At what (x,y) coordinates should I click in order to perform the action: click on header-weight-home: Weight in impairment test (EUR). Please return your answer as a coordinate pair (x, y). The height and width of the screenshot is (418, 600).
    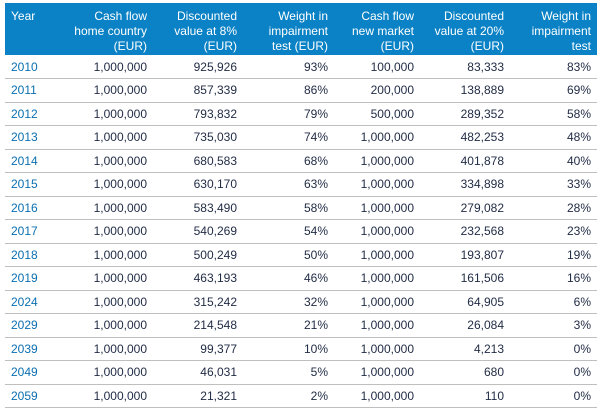
    Looking at the image, I should click on (288, 29).